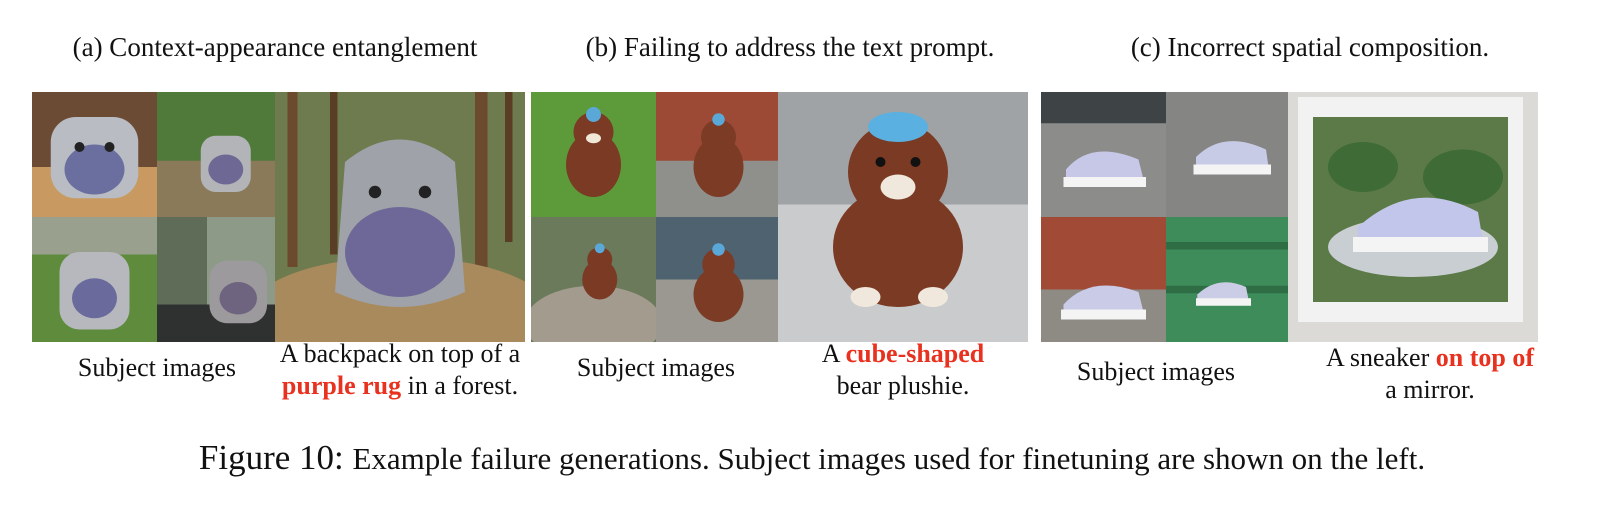 The height and width of the screenshot is (518, 1624). What do you see at coordinates (915, 353) in the screenshot?
I see `prompt-highlight: cube-shaped` at bounding box center [915, 353].